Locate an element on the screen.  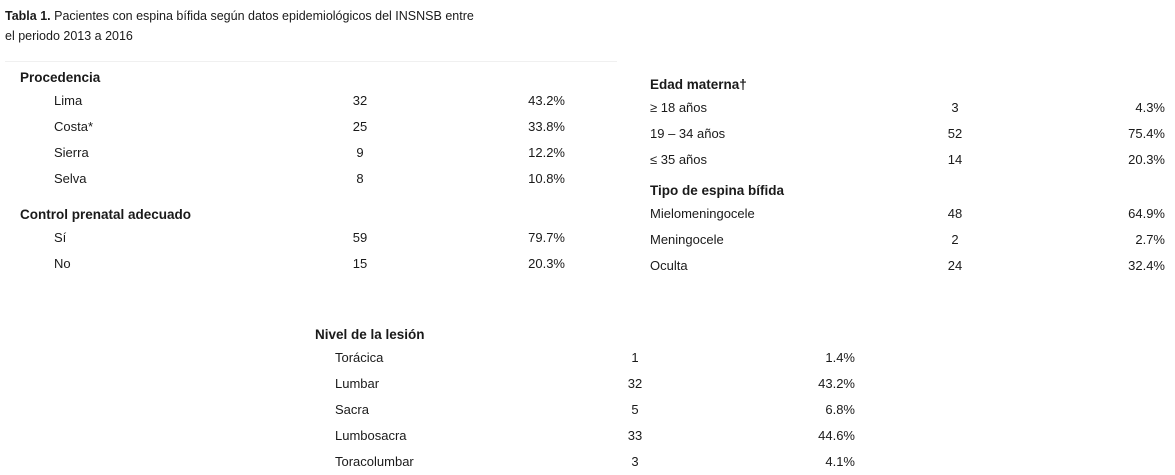
row-count: 59 is located at coordinates (360, 237).